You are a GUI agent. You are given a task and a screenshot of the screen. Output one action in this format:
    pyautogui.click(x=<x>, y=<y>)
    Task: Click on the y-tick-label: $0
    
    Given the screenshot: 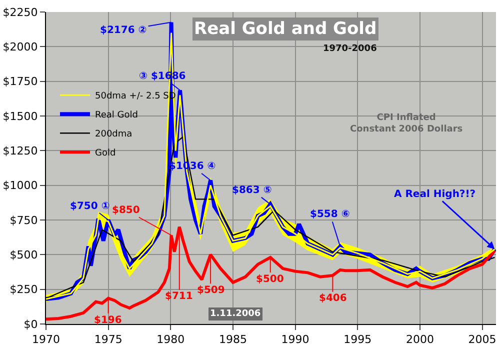 What is the action you would take?
    pyautogui.click(x=31, y=324)
    